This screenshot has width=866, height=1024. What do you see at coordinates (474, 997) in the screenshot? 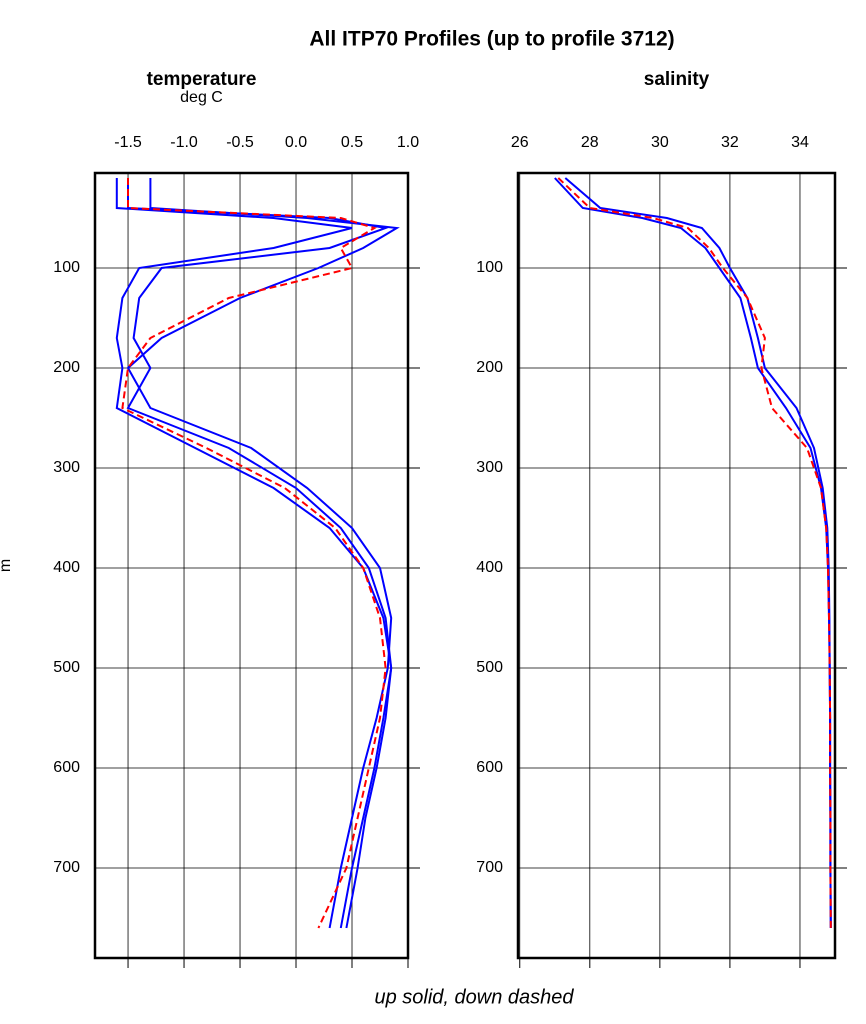
I see `note: up solid, down dashed` at bounding box center [474, 997].